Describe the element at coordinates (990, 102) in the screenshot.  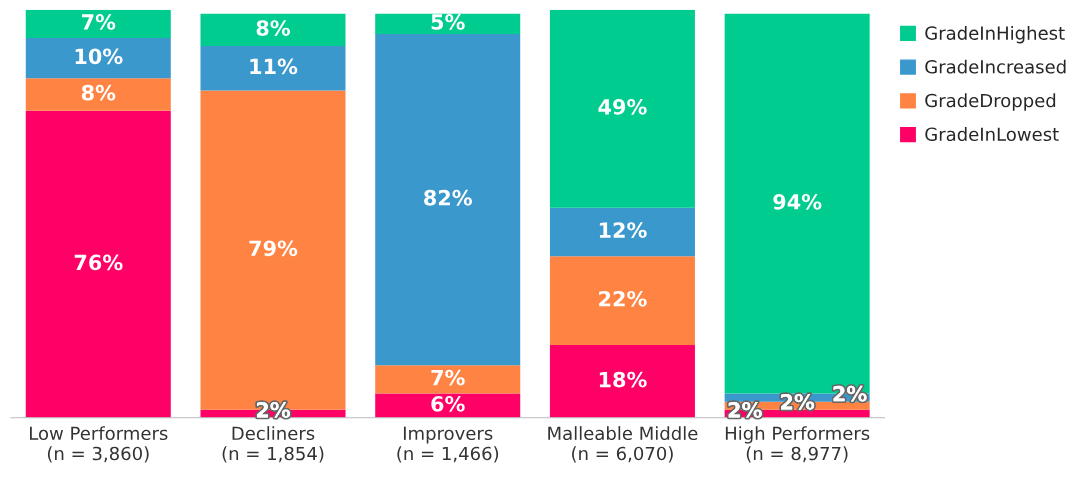
I see `legend-label: GradeDropped` at that location.